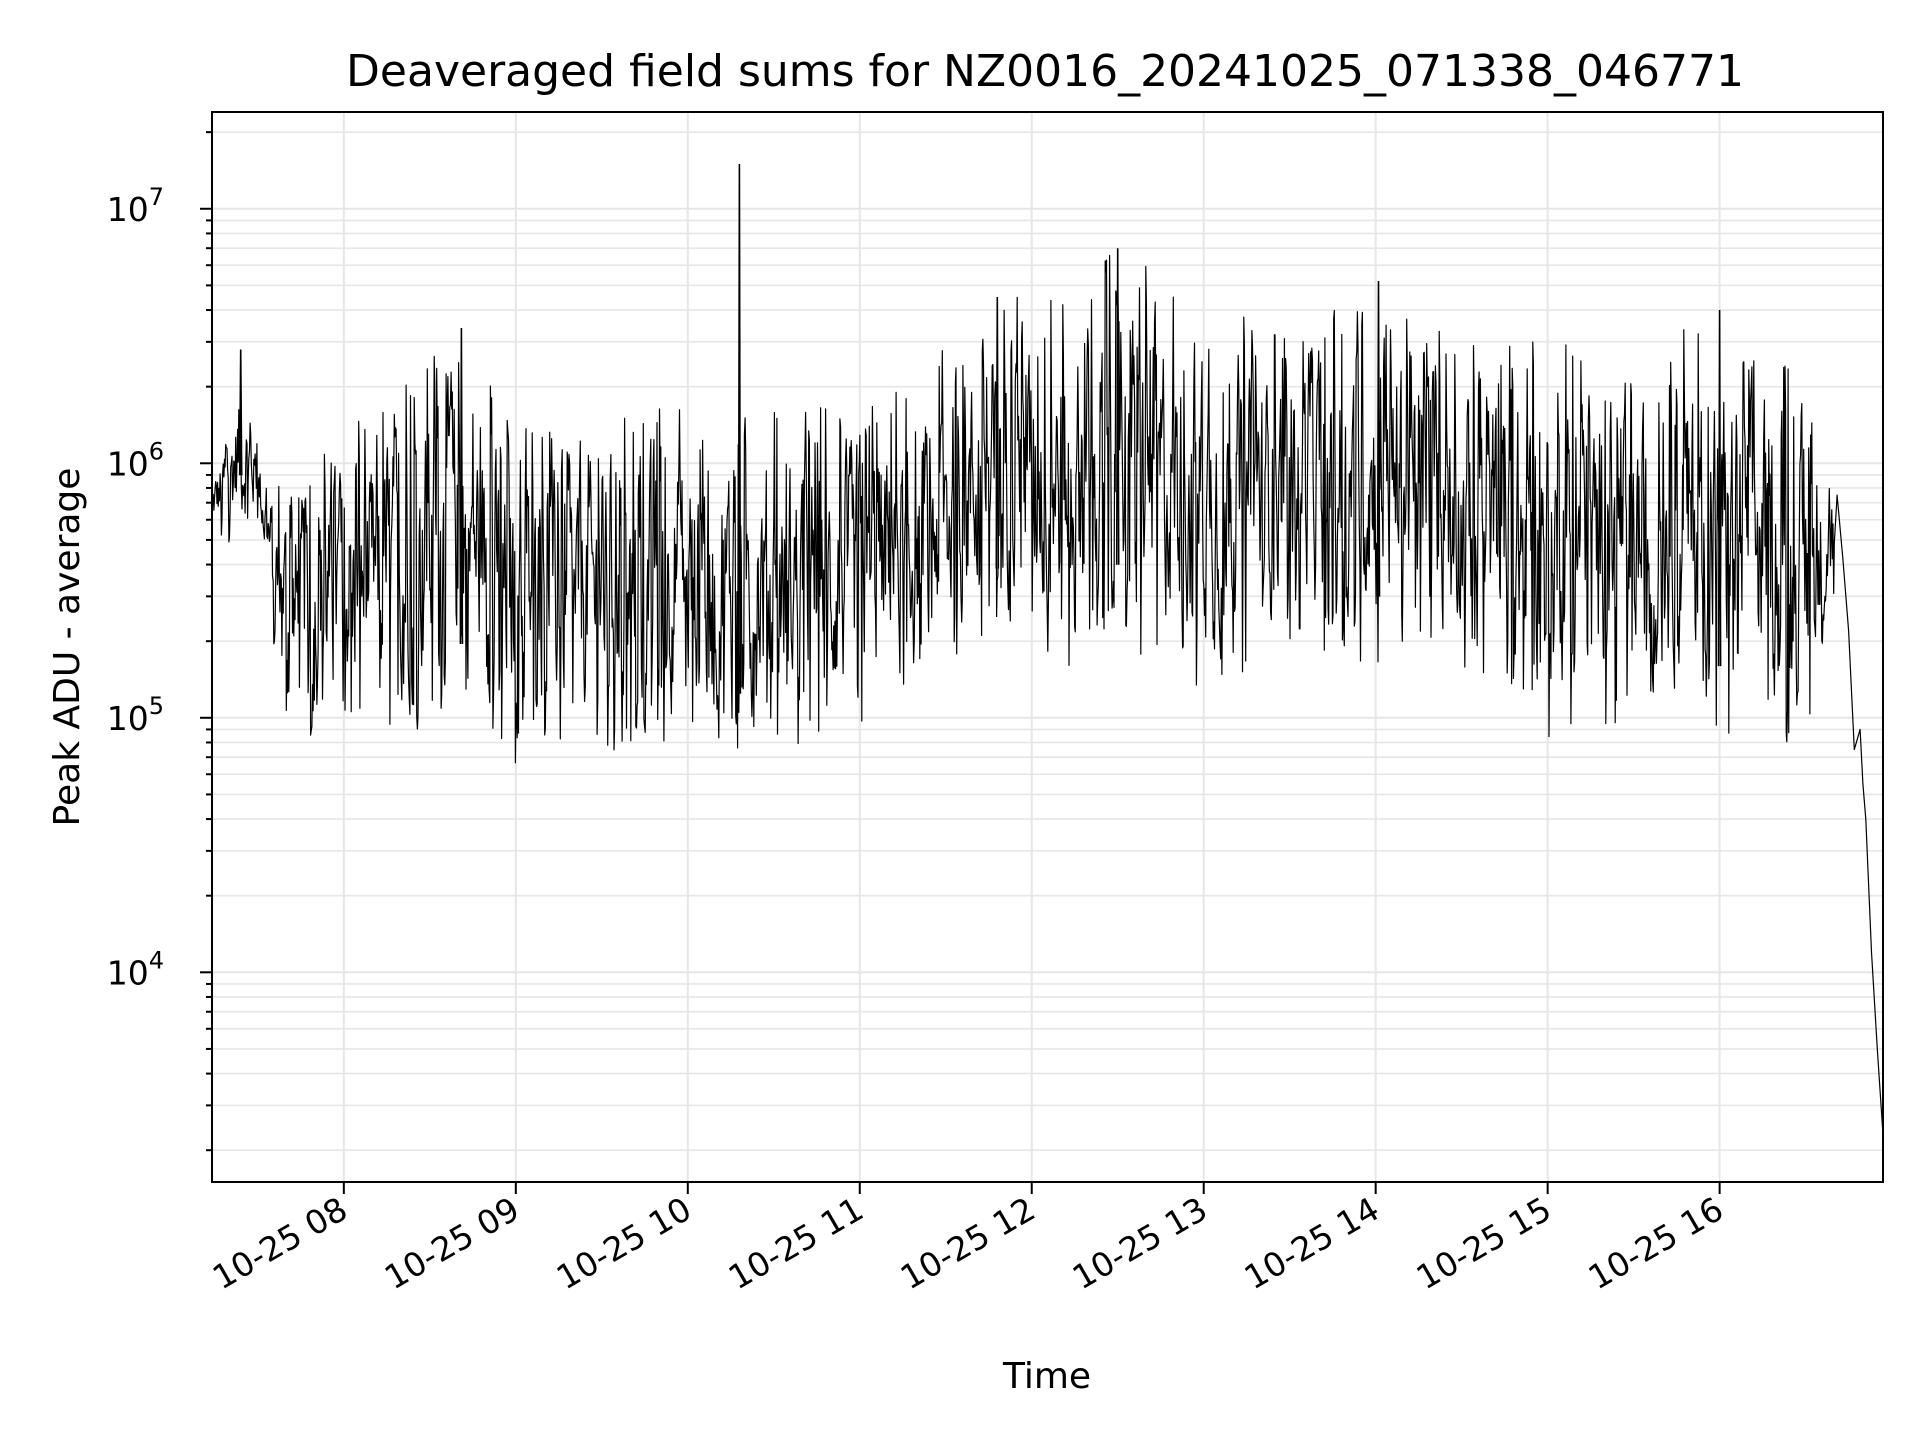  Describe the element at coordinates (968, 1243) in the screenshot. I see `x-tick-label: 10-25 12` at that location.